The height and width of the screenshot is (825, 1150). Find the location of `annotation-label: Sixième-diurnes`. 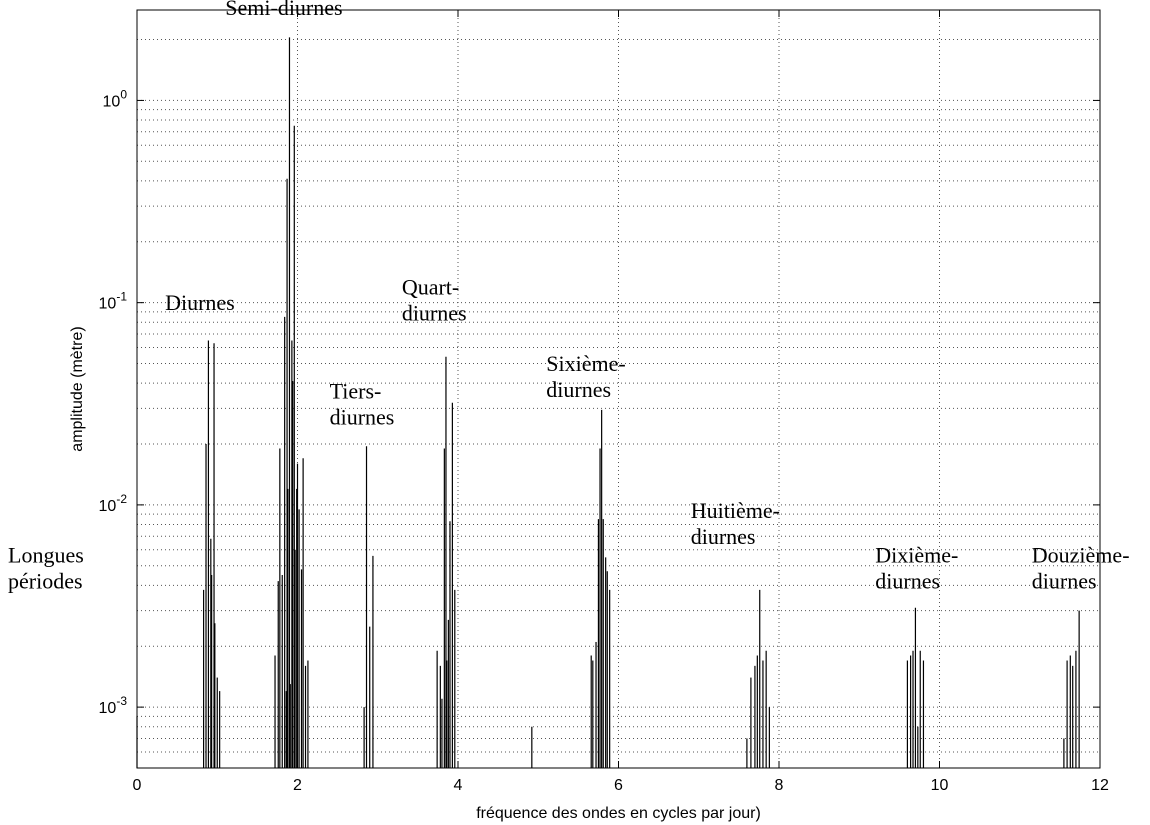

annotation-label: Sixième-diurnes is located at coordinates (585, 376).